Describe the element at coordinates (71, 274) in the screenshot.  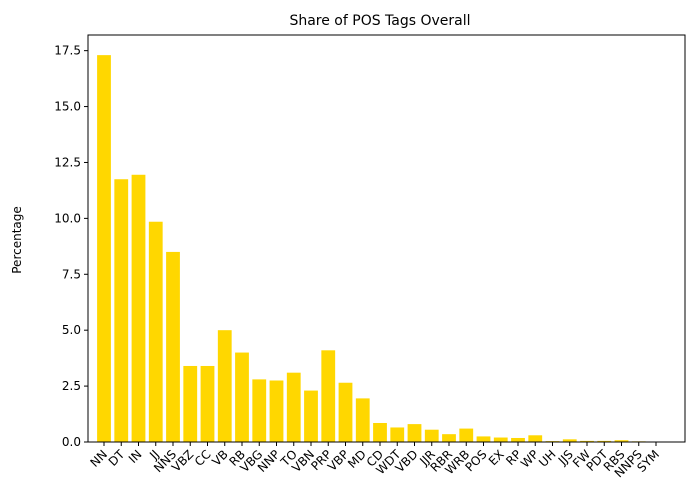
I see `y-tick-label: 7.5` at that location.